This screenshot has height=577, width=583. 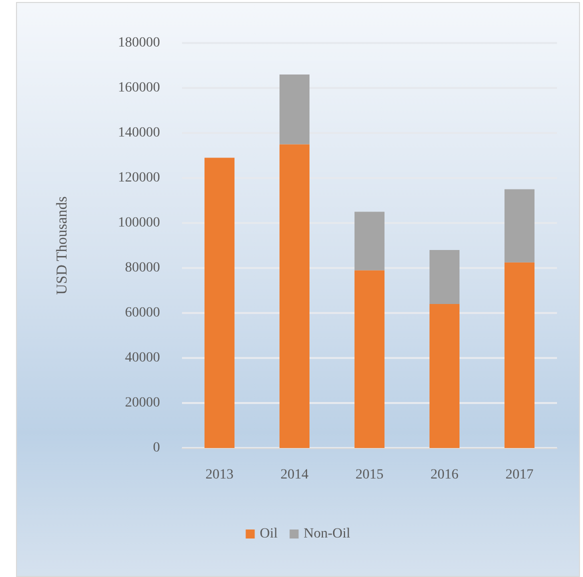 What do you see at coordinates (142, 403) in the screenshot?
I see `y-tick-label: 20000` at bounding box center [142, 403].